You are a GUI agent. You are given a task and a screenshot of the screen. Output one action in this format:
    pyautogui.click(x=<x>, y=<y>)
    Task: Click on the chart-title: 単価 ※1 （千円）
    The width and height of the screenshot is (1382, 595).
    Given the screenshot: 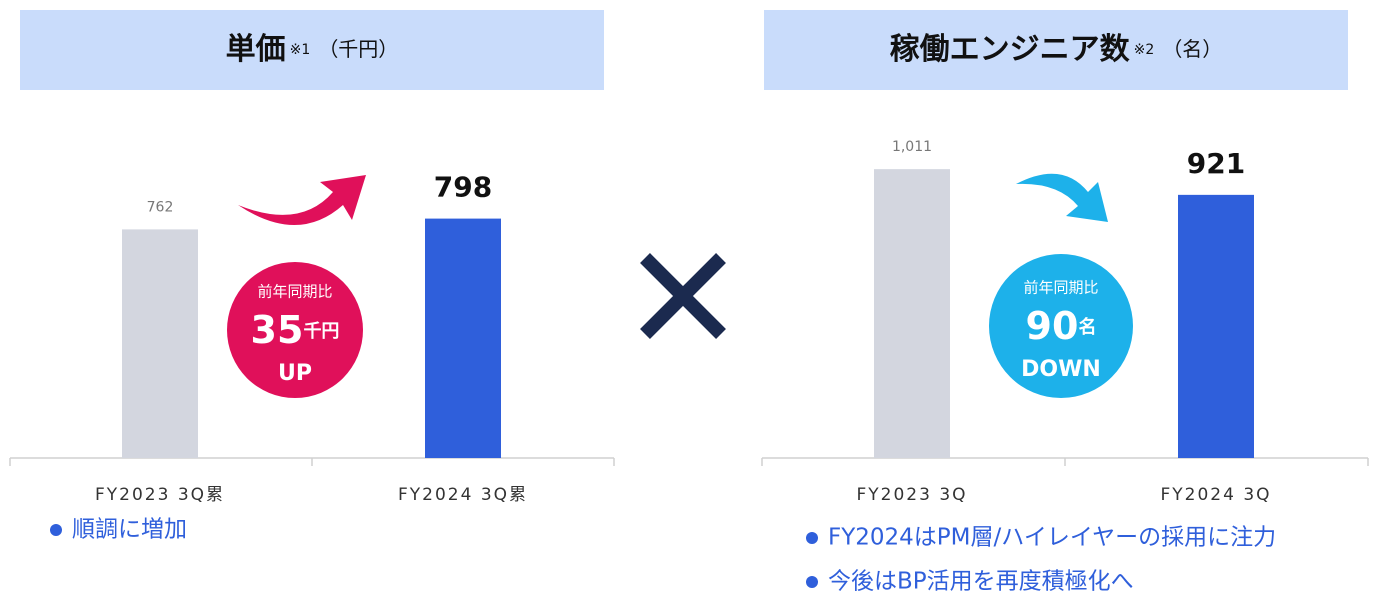 What is the action you would take?
    pyautogui.click(x=312, y=49)
    